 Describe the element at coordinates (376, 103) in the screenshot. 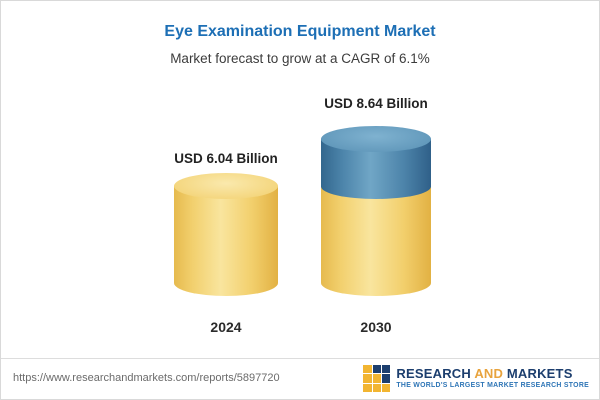

I see `value-label-2030: USD 8.64 Billion` at that location.